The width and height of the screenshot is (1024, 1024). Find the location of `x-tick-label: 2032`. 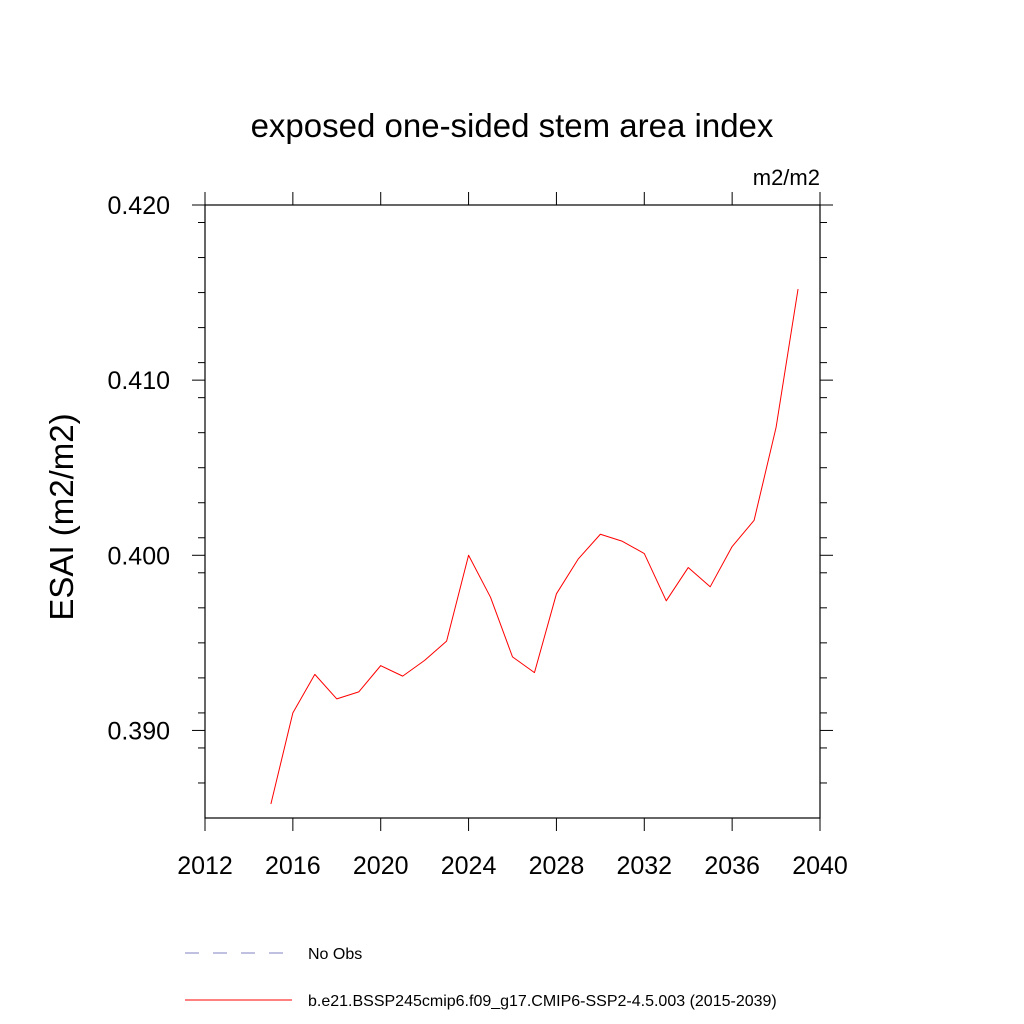

x-tick-label: 2032 is located at coordinates (644, 866).